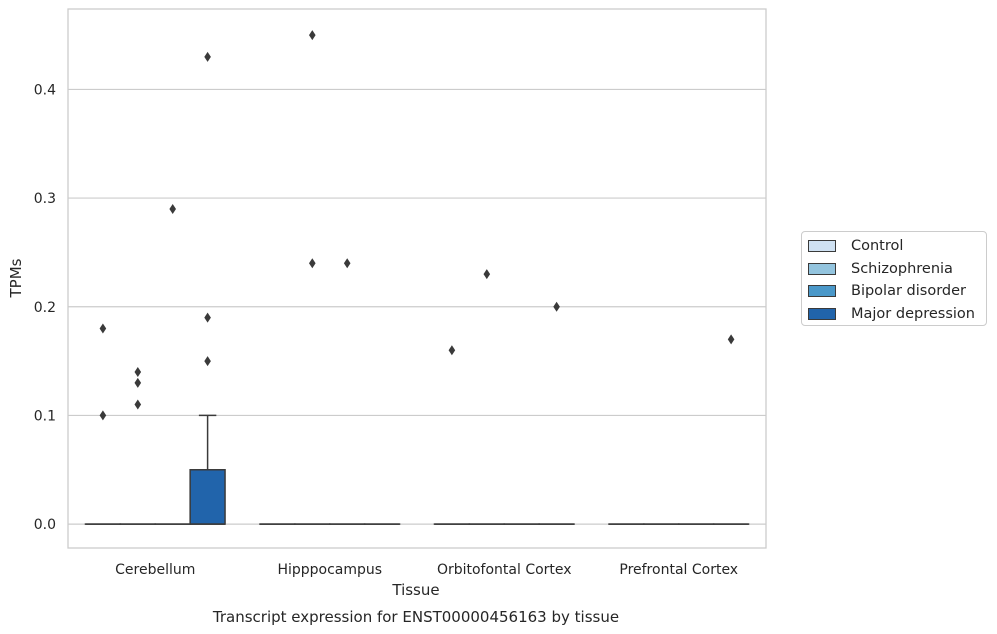 The height and width of the screenshot is (634, 997). Describe the element at coordinates (45, 416) in the screenshot. I see `y-tick-label: 0.1` at that location.